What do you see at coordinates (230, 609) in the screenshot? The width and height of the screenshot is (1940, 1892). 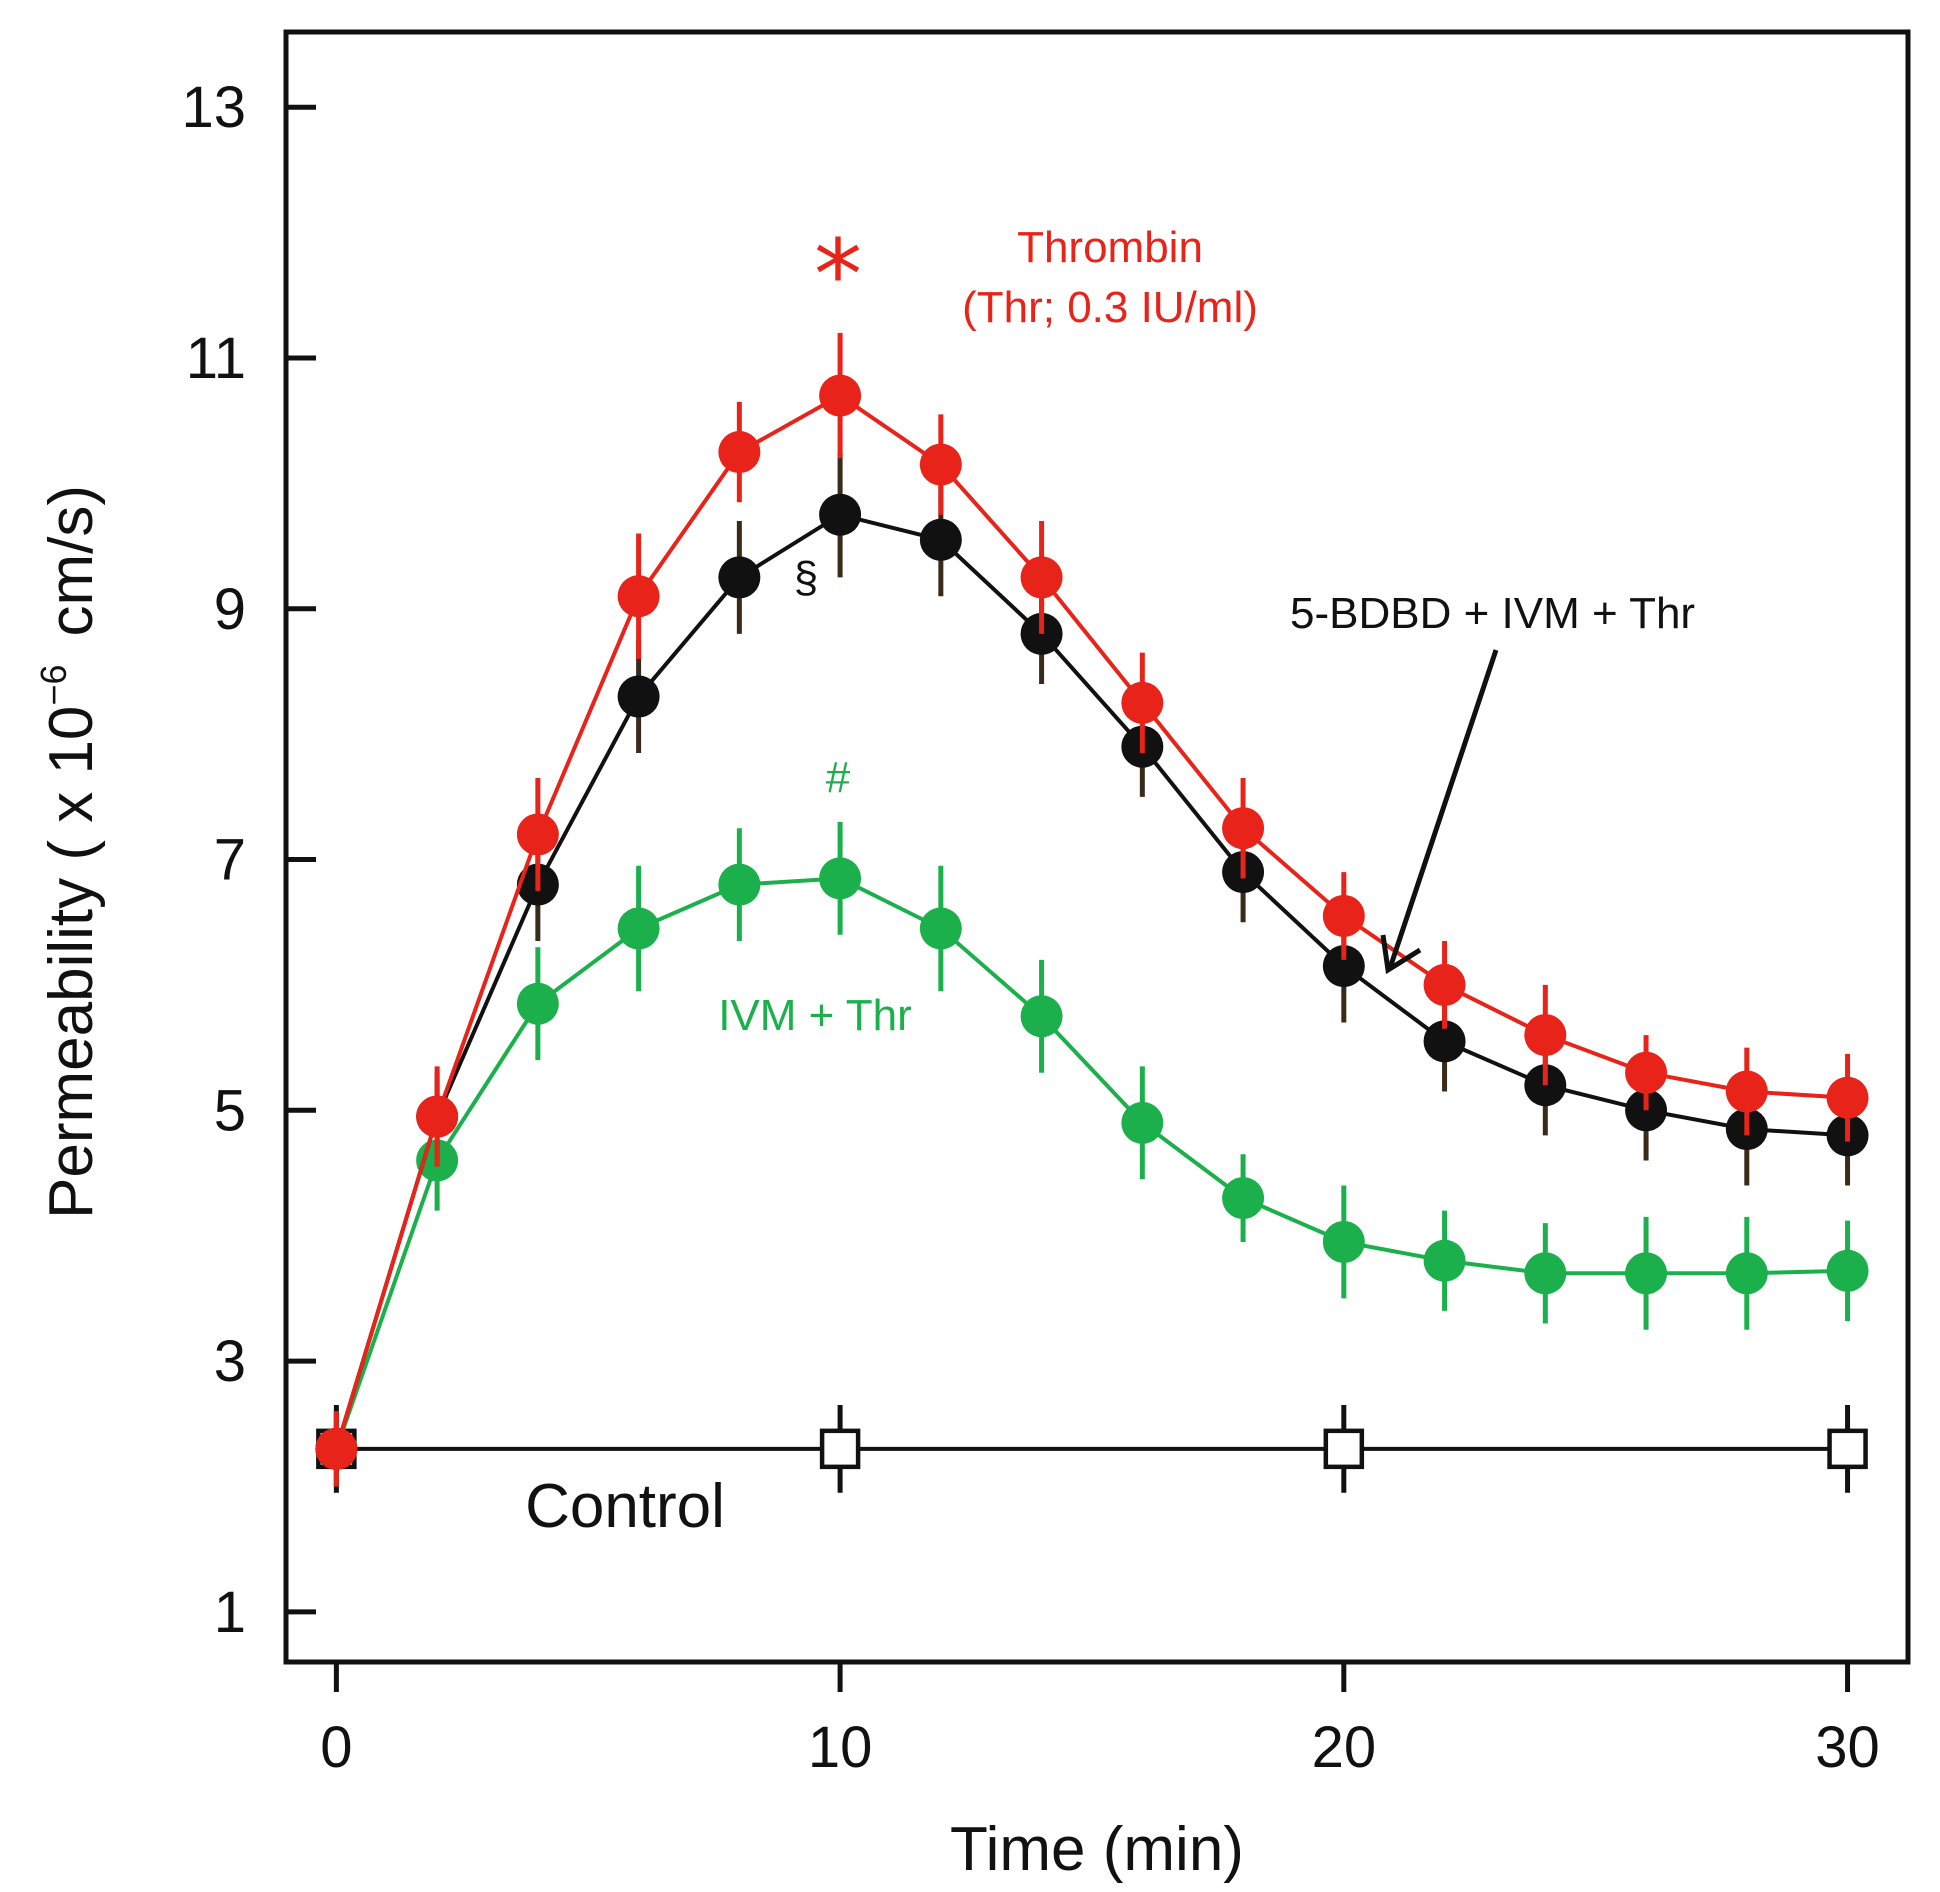 I see `y-tick-label: 9` at bounding box center [230, 609].